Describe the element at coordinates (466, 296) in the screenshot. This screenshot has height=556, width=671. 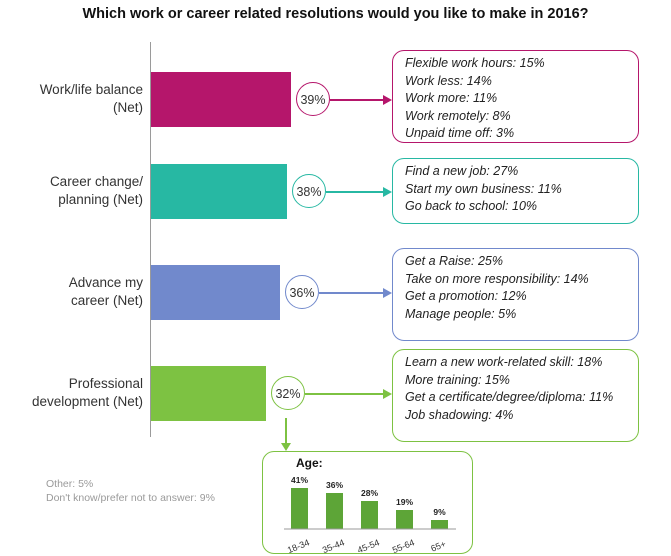
I see `detail-item: Get a promotion: 12%` at that location.